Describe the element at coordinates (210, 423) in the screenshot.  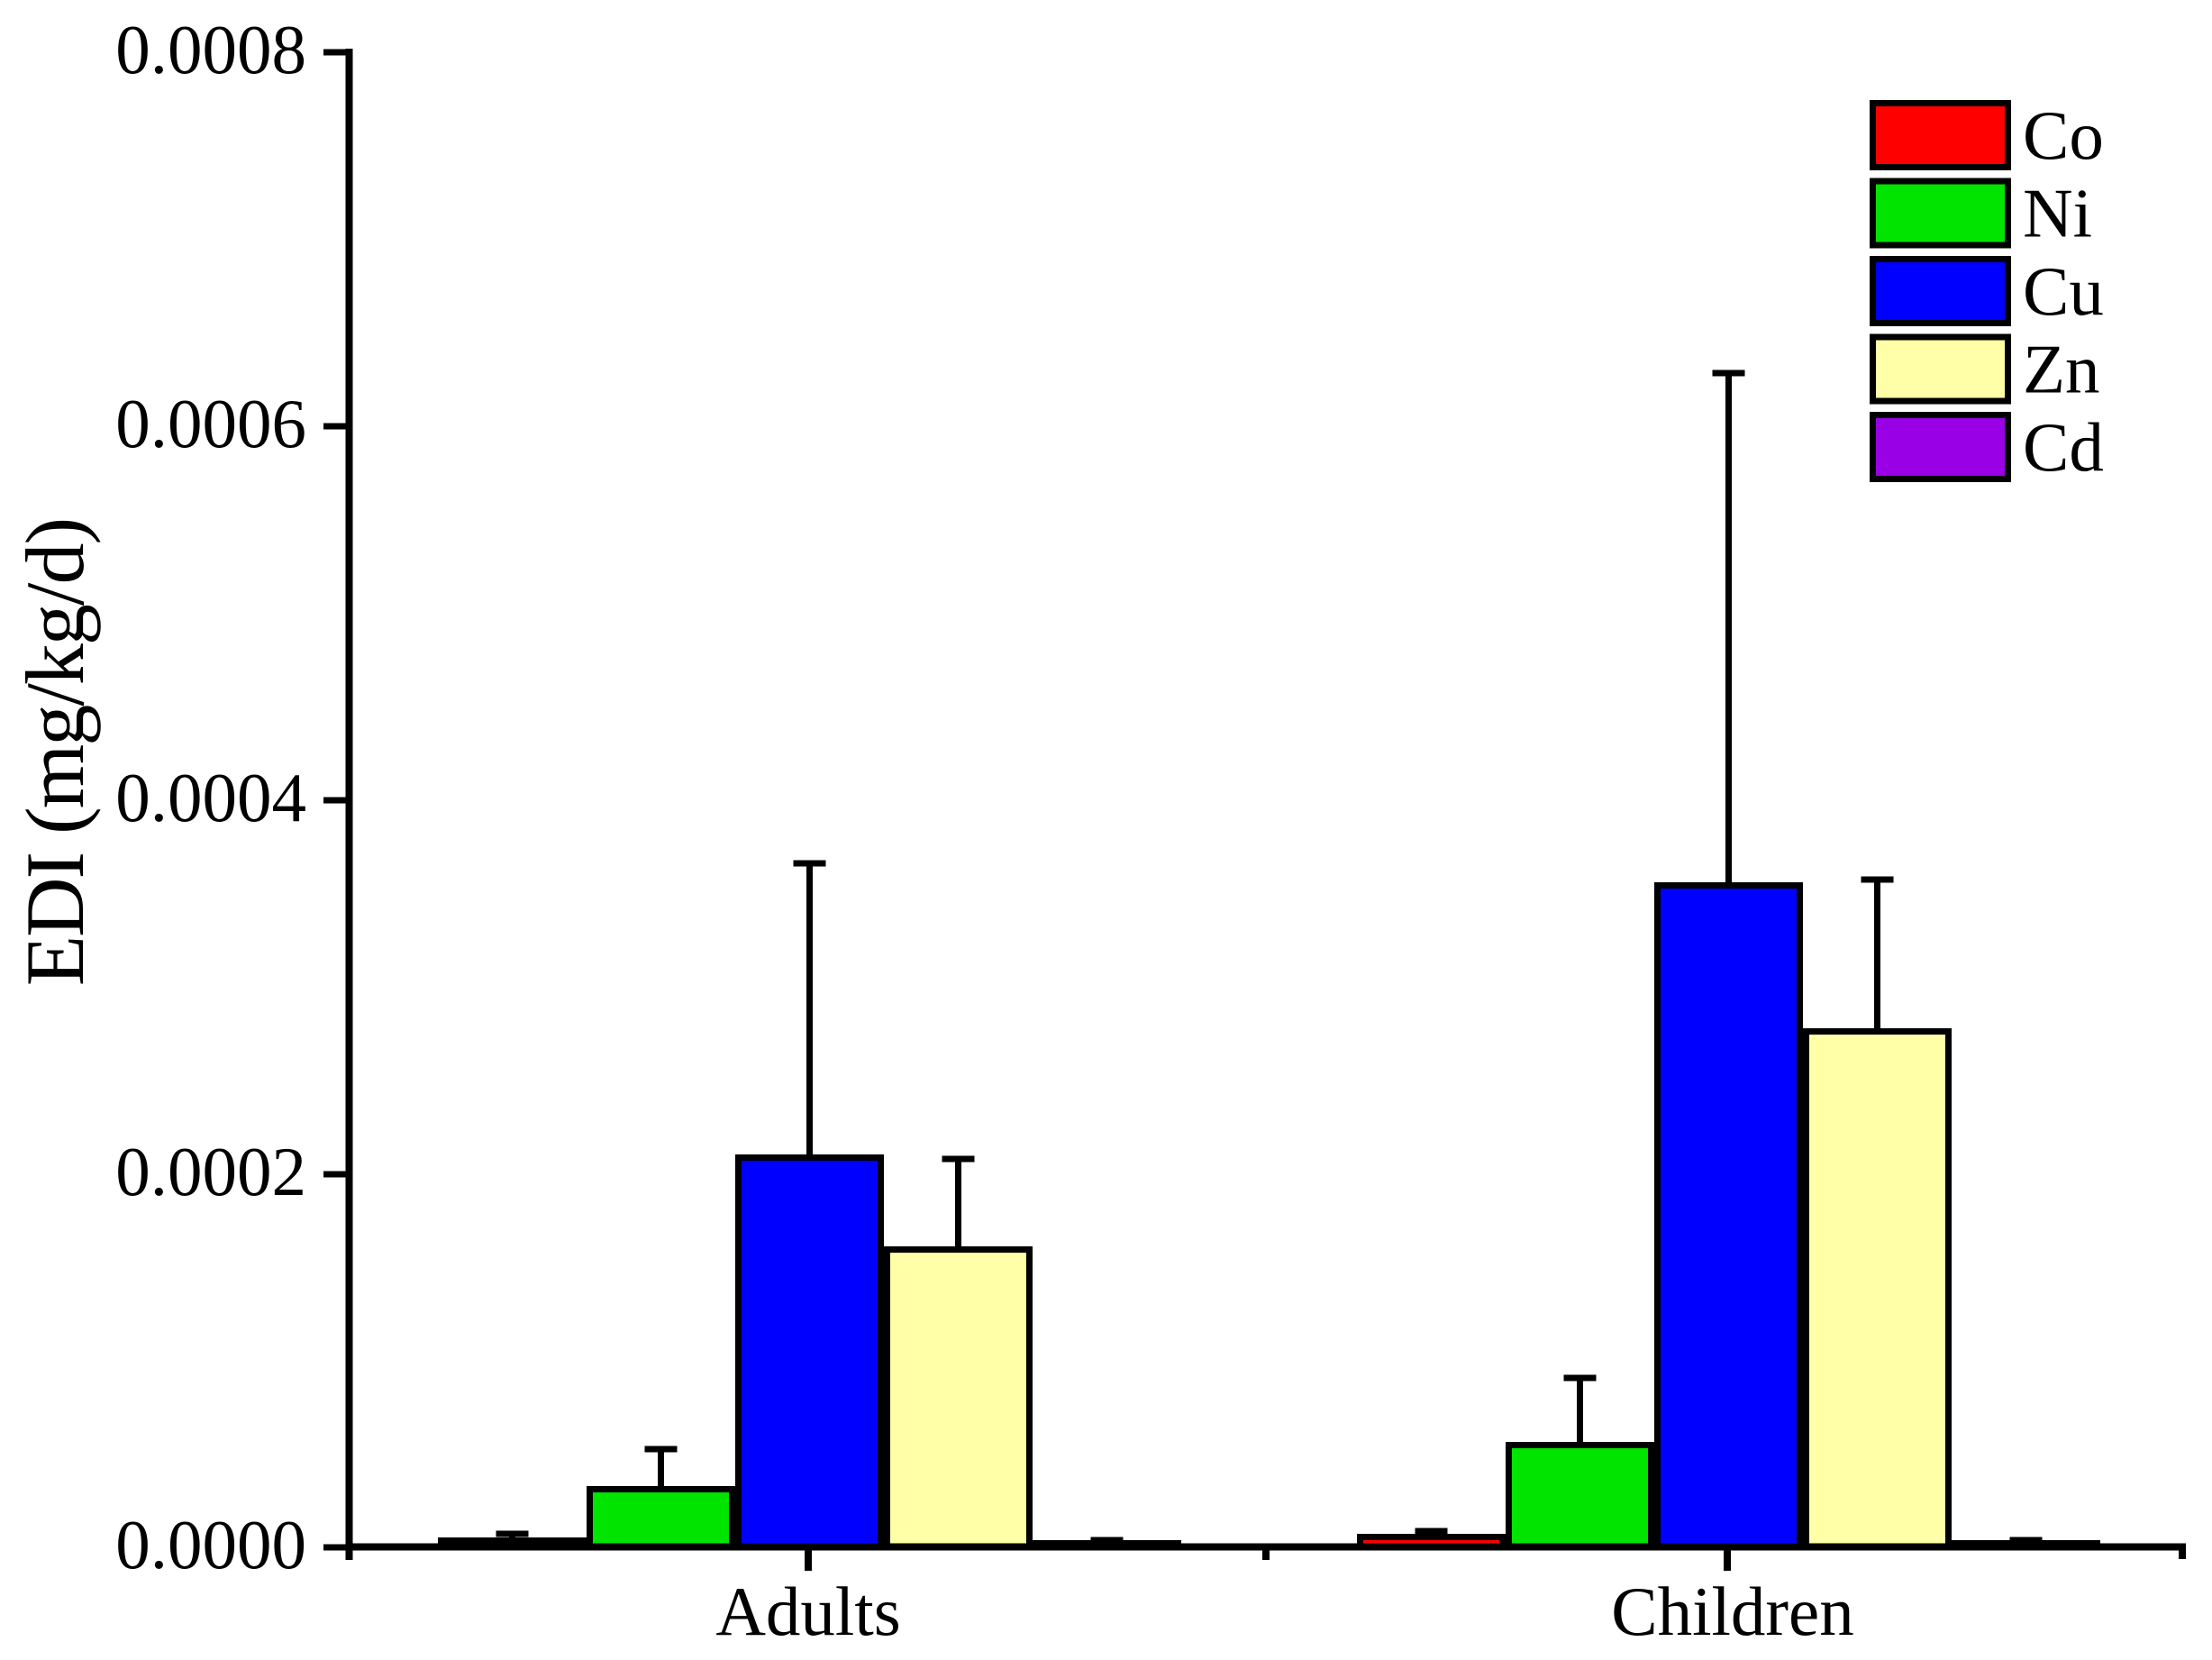
I see `svg-text: 0.0006` at that location.